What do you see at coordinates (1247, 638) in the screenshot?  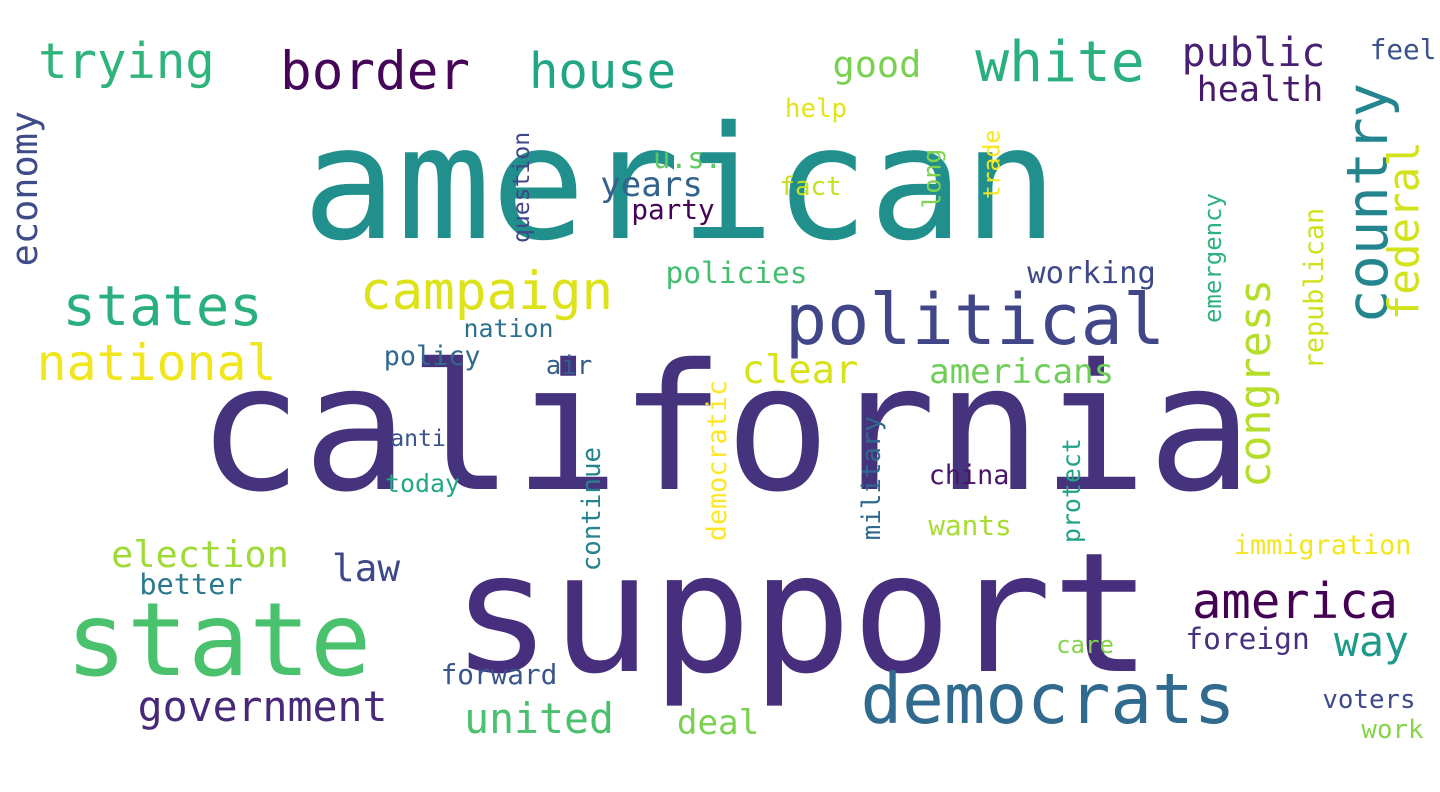 I see `word-foreign: foreign` at bounding box center [1247, 638].